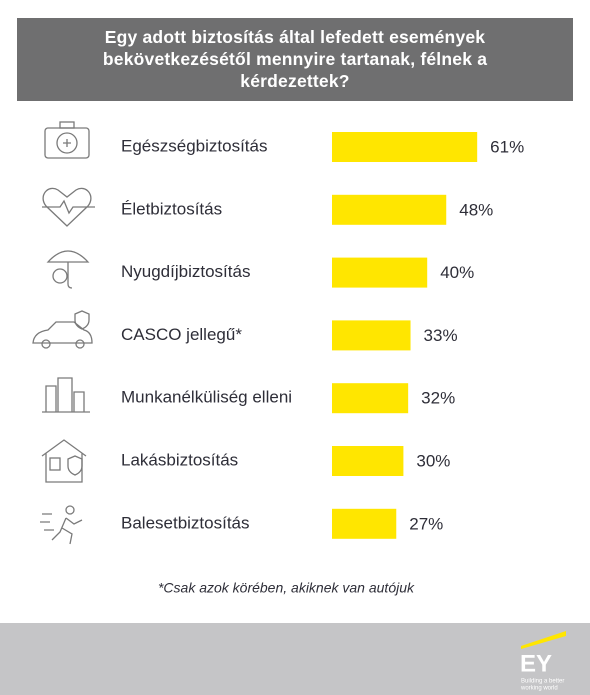 Image resolution: width=590 pixels, height=695 pixels. What do you see at coordinates (185, 522) in the screenshot?
I see `category-label: Balesetbiztosítás` at bounding box center [185, 522].